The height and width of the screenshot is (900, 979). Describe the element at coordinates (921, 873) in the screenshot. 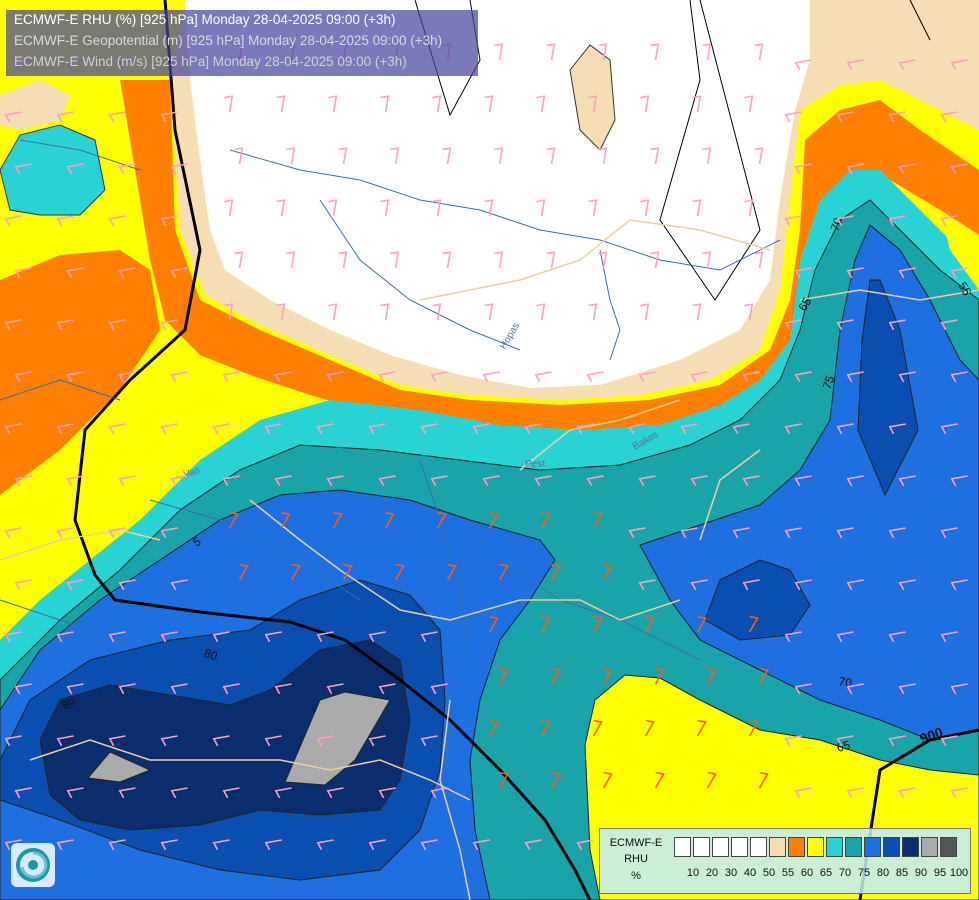

I see `legend-tick-label: 90` at that location.